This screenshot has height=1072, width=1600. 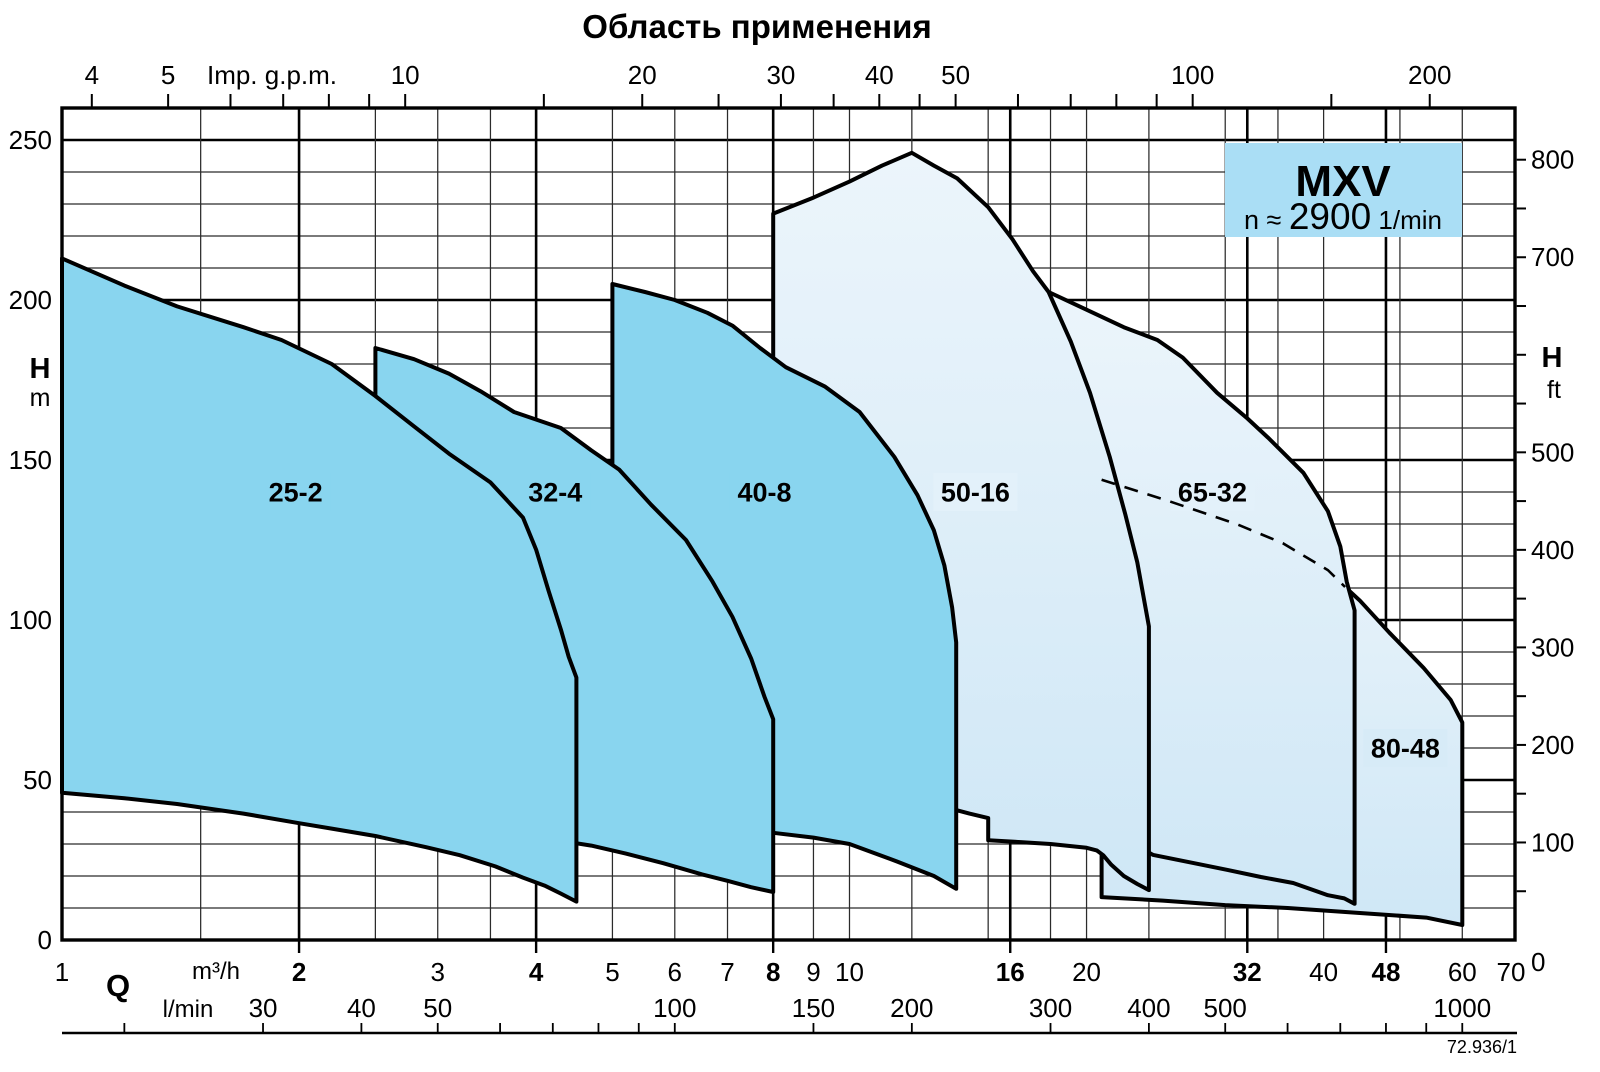 I want to click on right-axis-label-700ft: 700, so click(x=1552, y=257).